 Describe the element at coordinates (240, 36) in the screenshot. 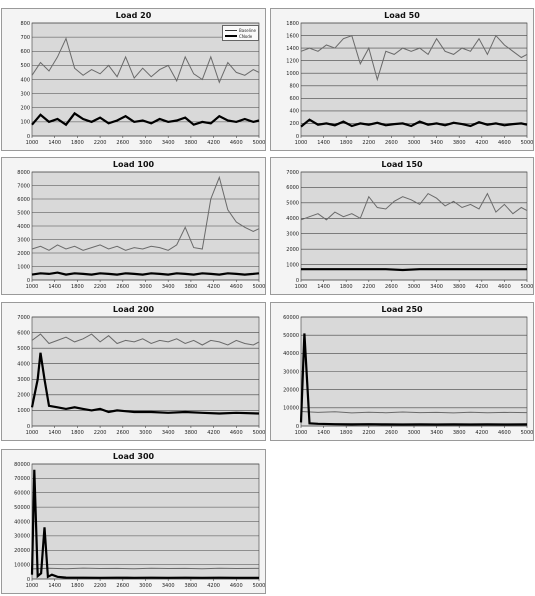

I see `legend-item: CNode` at that location.